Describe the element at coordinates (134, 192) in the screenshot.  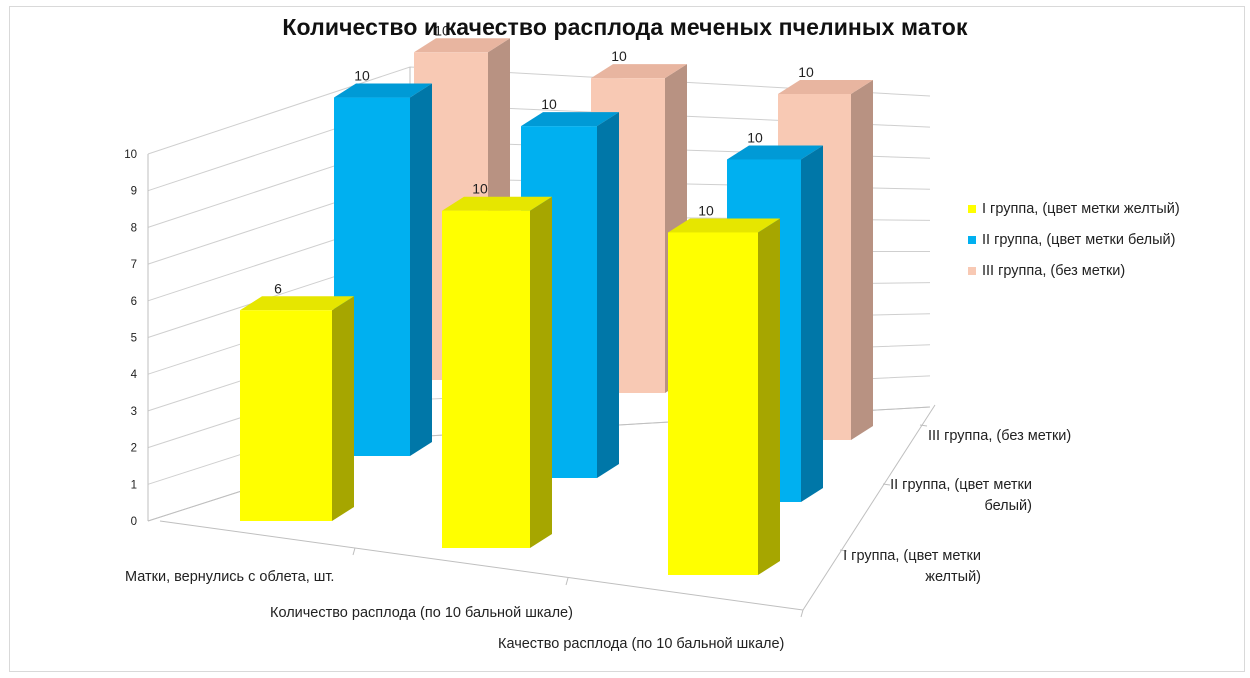
I see `y-tick-label: 9` at that location.